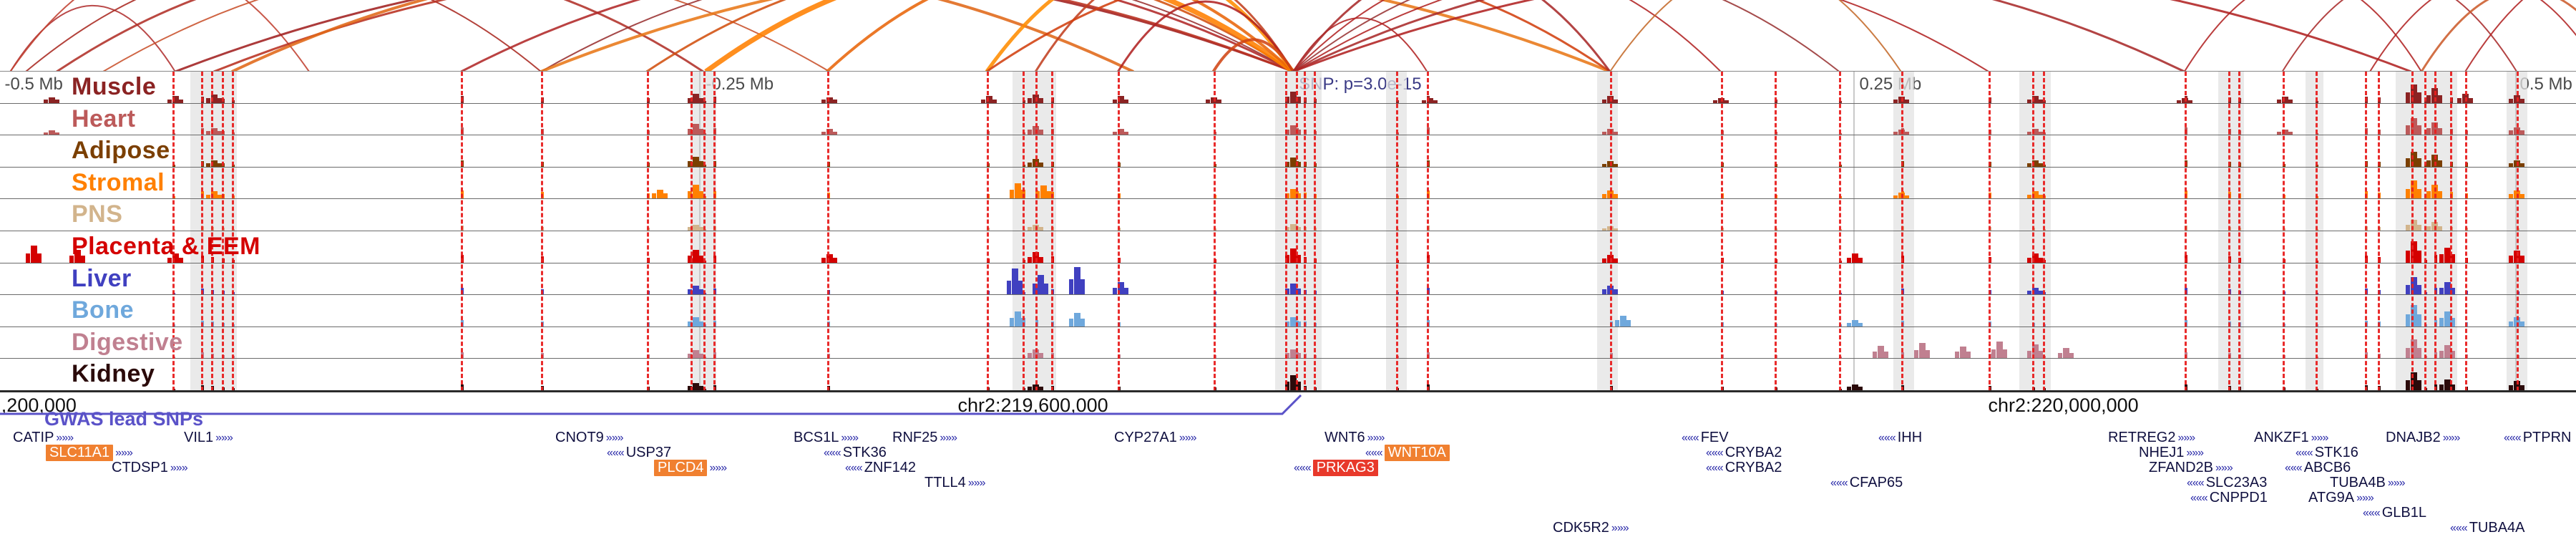 Image resolution: width=2576 pixels, height=537 pixels. What do you see at coordinates (2327, 468) in the screenshot?
I see `gene-name-label: ABCB6` at bounding box center [2327, 468].